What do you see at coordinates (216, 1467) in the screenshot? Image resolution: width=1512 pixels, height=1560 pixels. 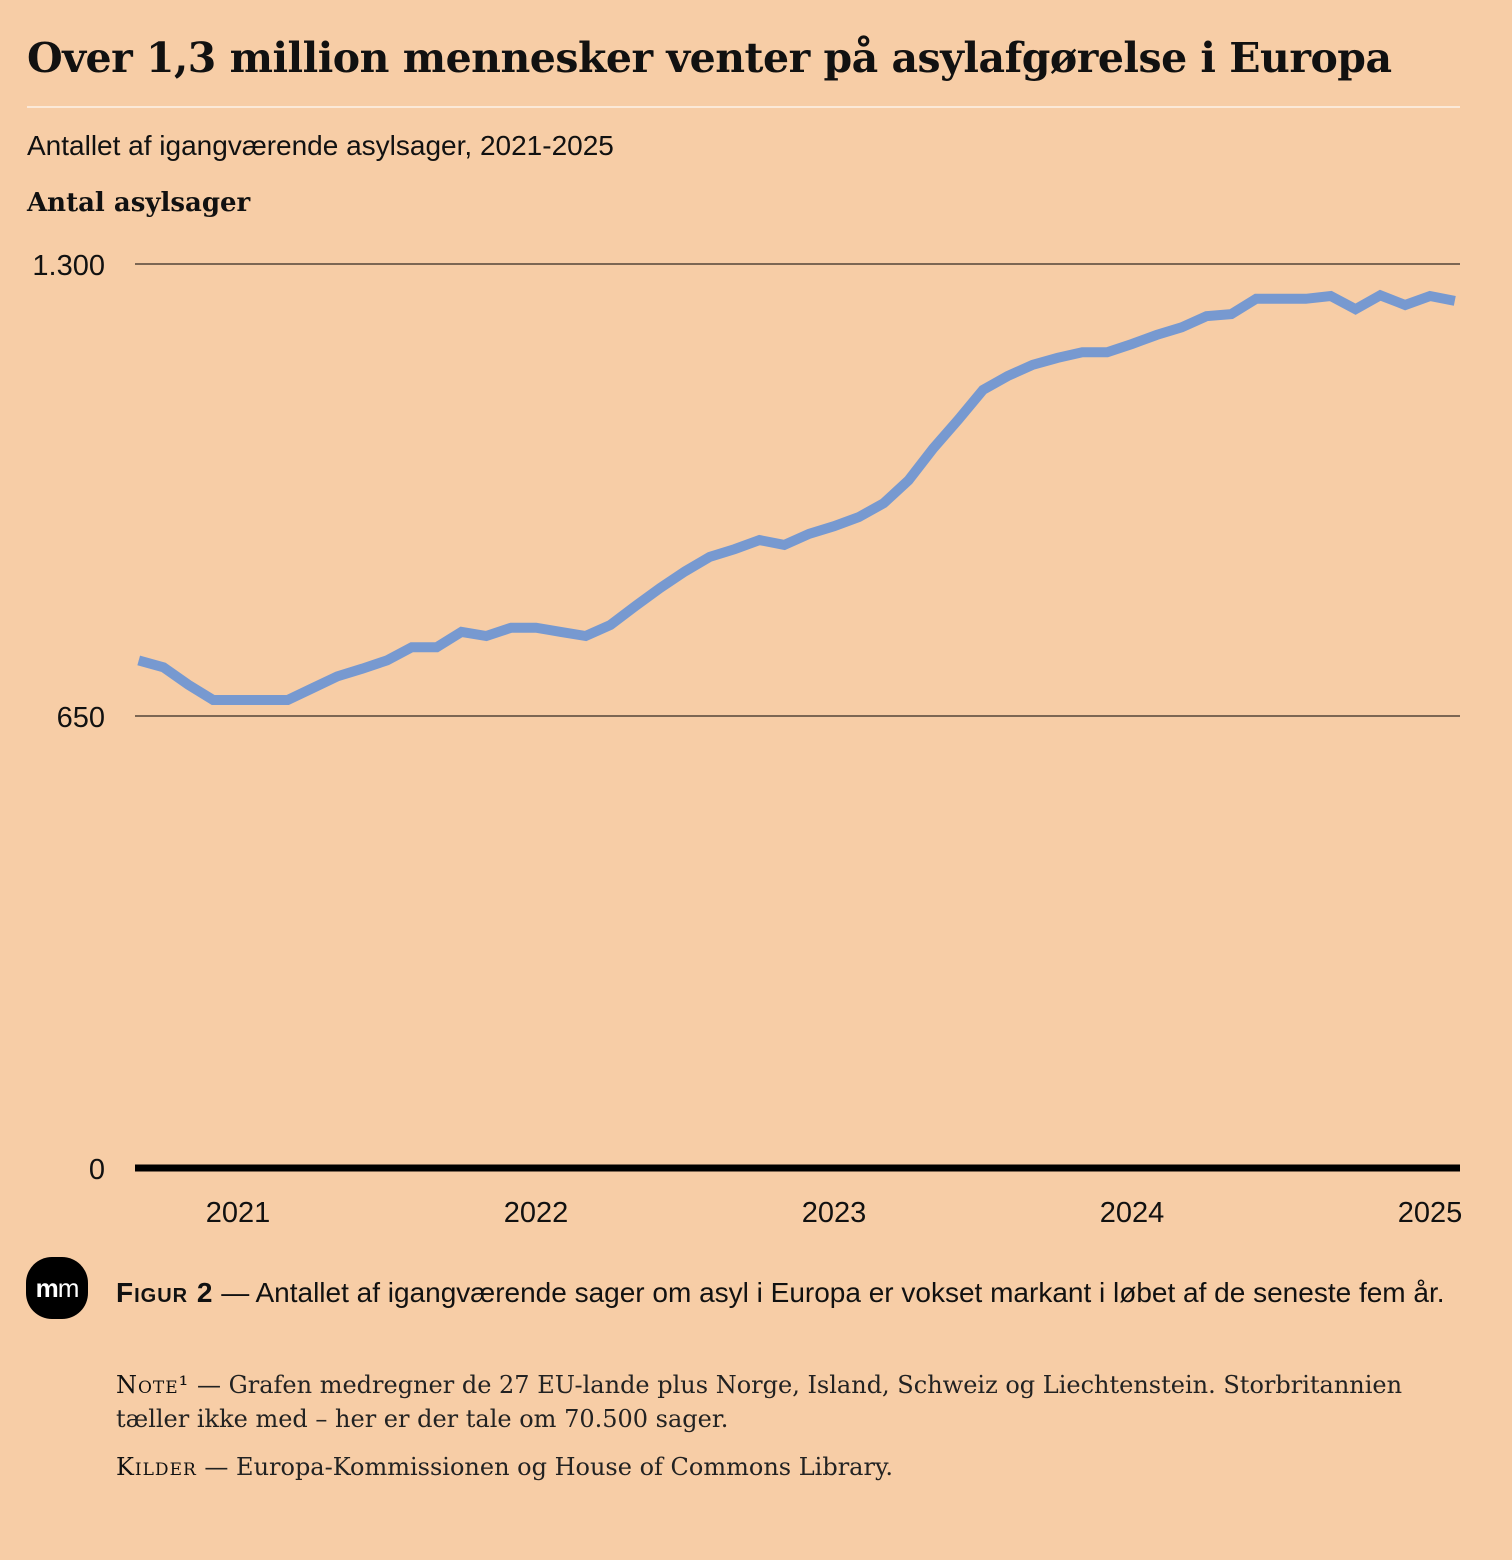 I see `sources-sep: —` at bounding box center [216, 1467].